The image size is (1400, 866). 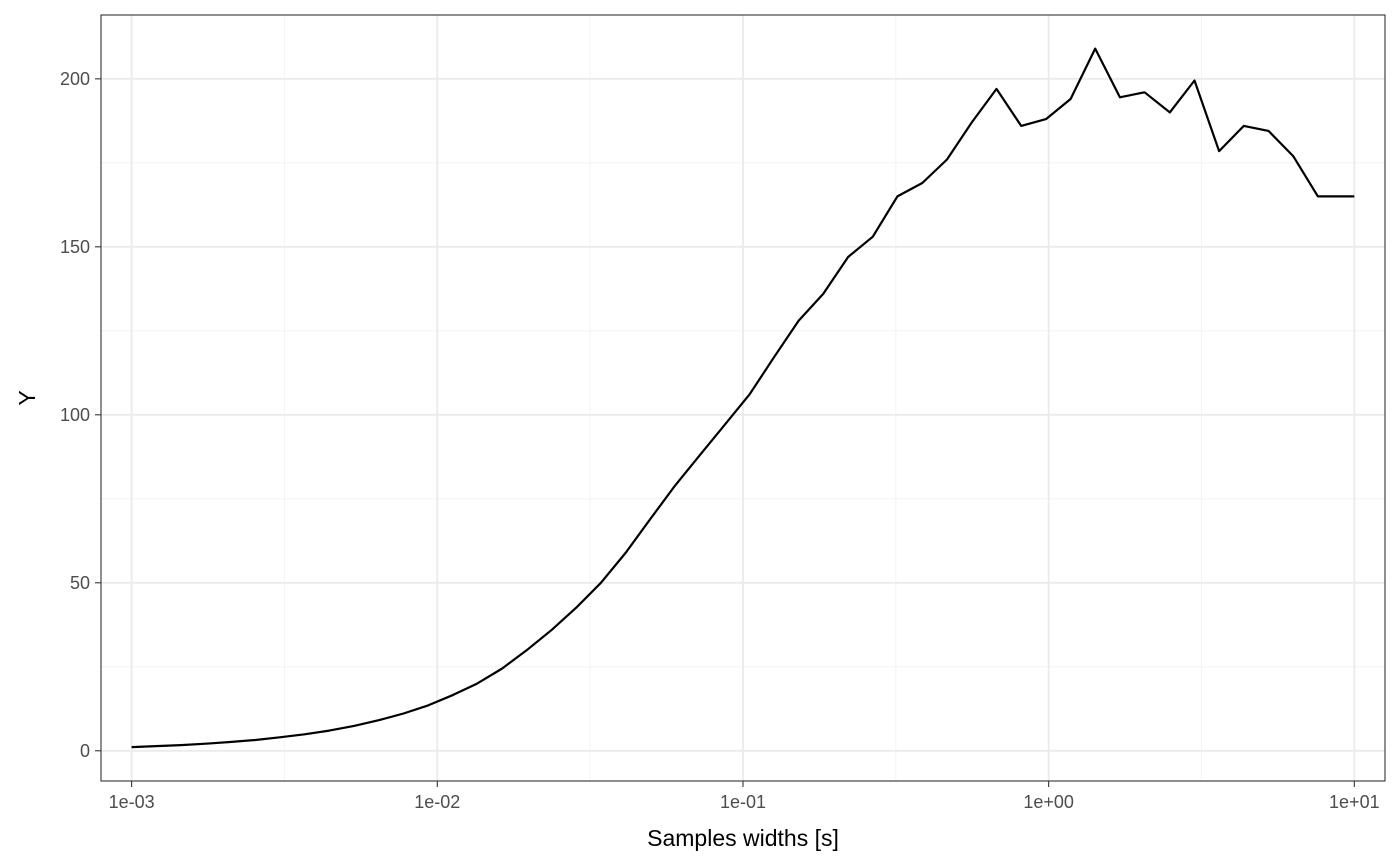 What do you see at coordinates (80, 583) in the screenshot?
I see `y-tick-label: 50` at bounding box center [80, 583].